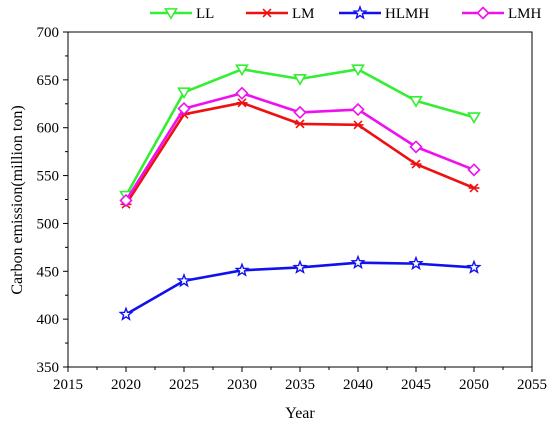 Image resolution: width=550 pixels, height=428 pixels. What do you see at coordinates (171, 14) in the screenshot?
I see `triangle-down-icon` at bounding box center [171, 14].